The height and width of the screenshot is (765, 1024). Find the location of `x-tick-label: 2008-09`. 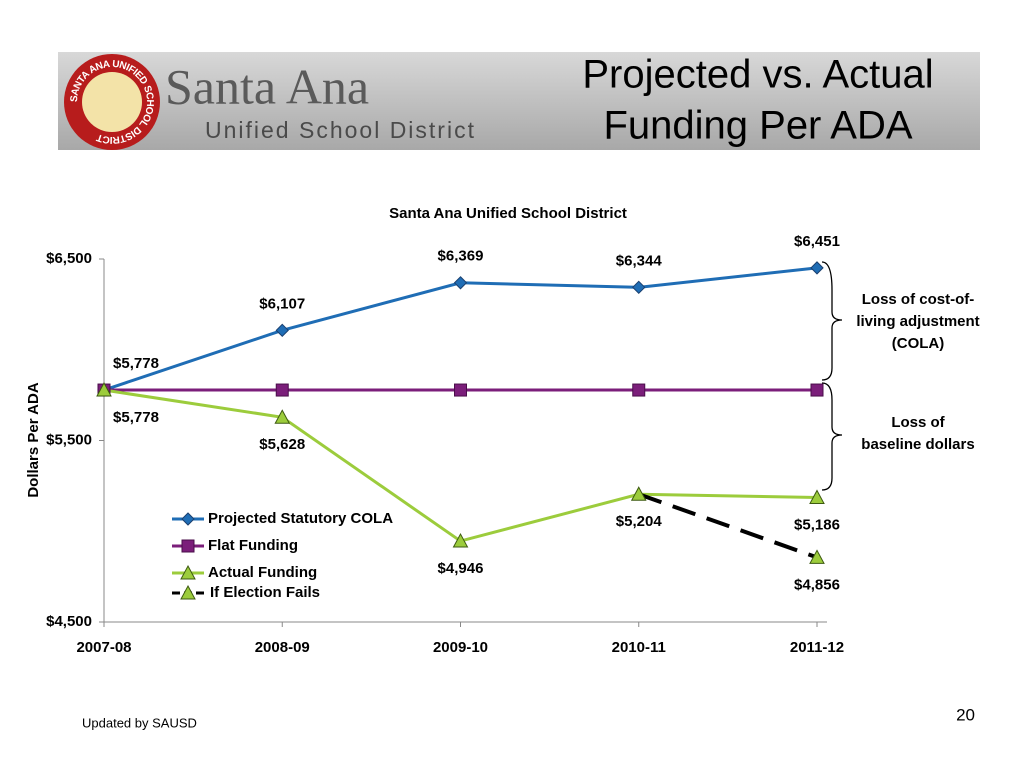

x-tick-label: 2008-09 is located at coordinates (282, 647).